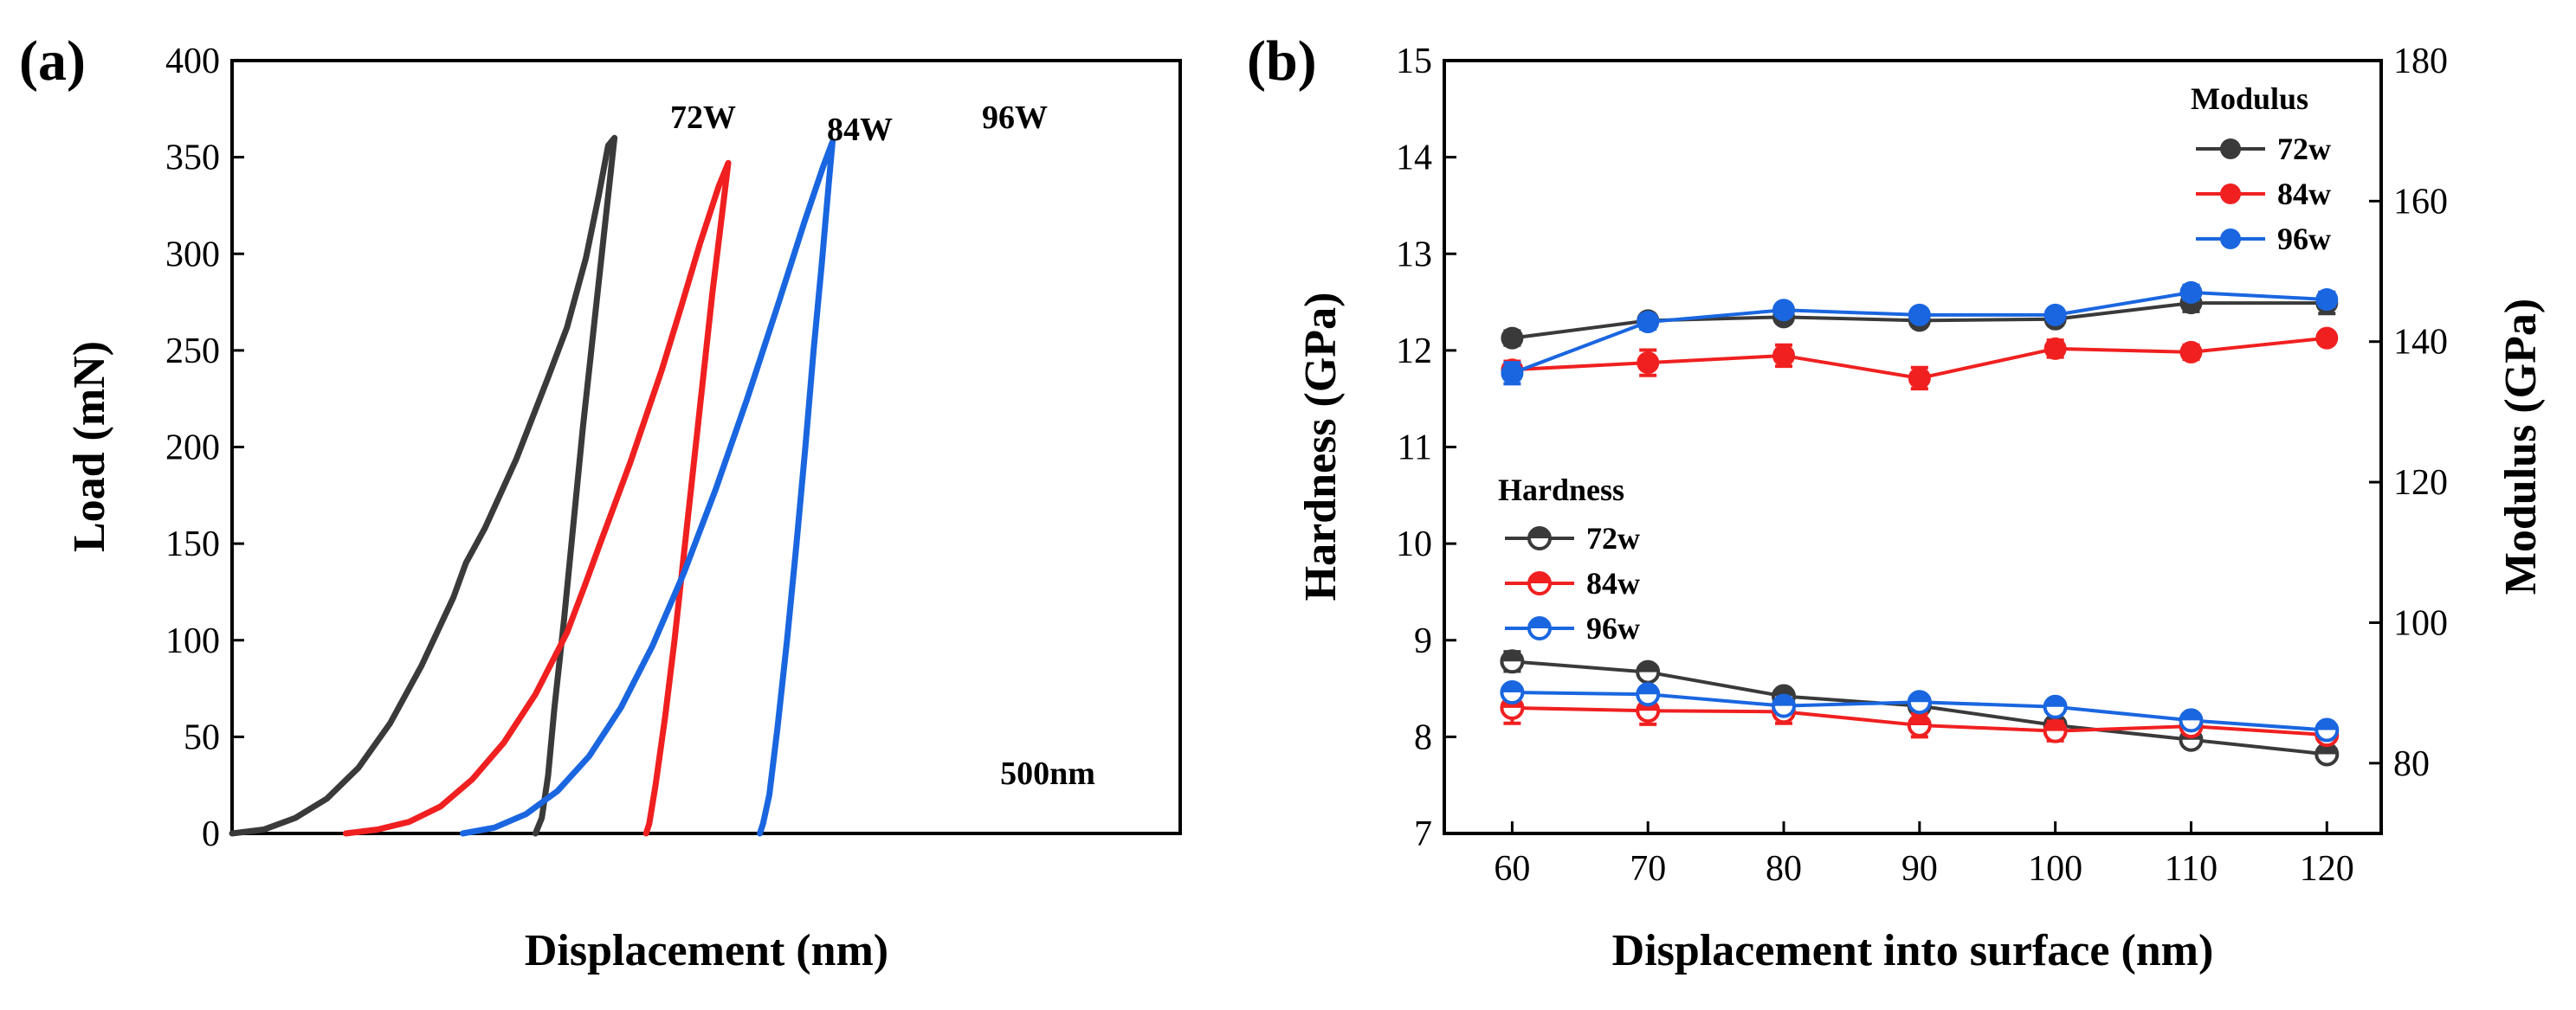  I want to click on panel-b-label: (b), so click(1282, 61).